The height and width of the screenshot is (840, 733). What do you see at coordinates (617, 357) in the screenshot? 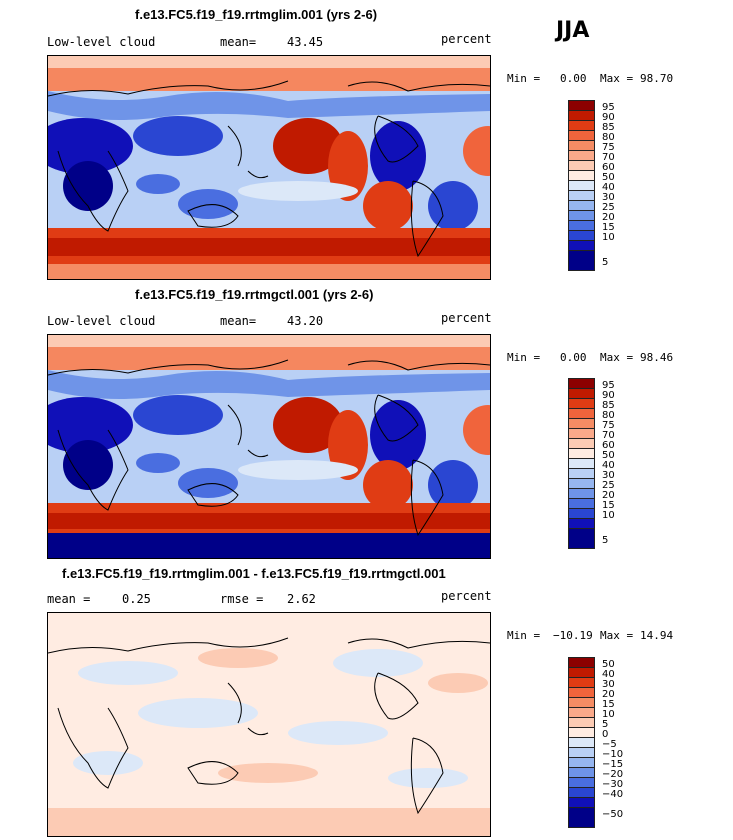
I see `panel-2-max-label: Max =` at bounding box center [617, 357].